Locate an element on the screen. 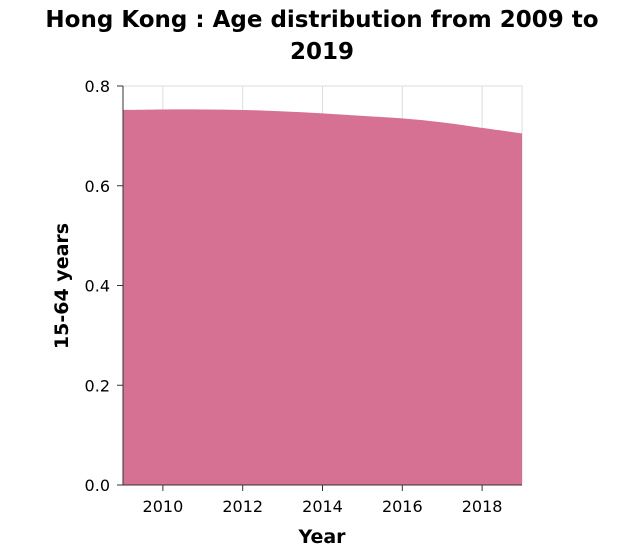  y-tick-label: 0.4 is located at coordinates (97, 286).